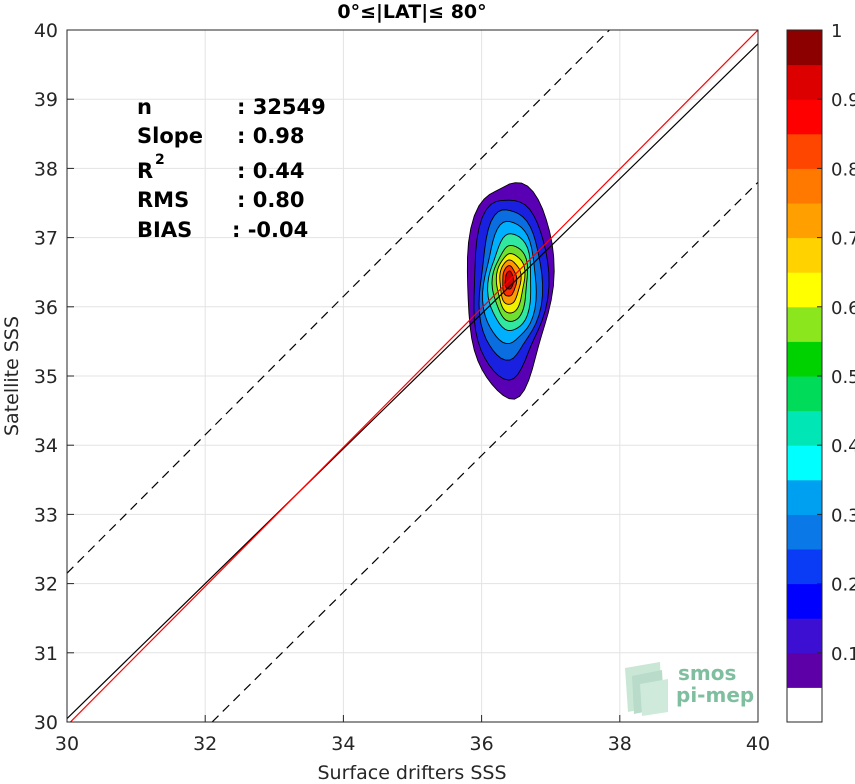 Image resolution: width=855 pixels, height=784 pixels. I want to click on y-tick-label: 32, so click(46, 585).